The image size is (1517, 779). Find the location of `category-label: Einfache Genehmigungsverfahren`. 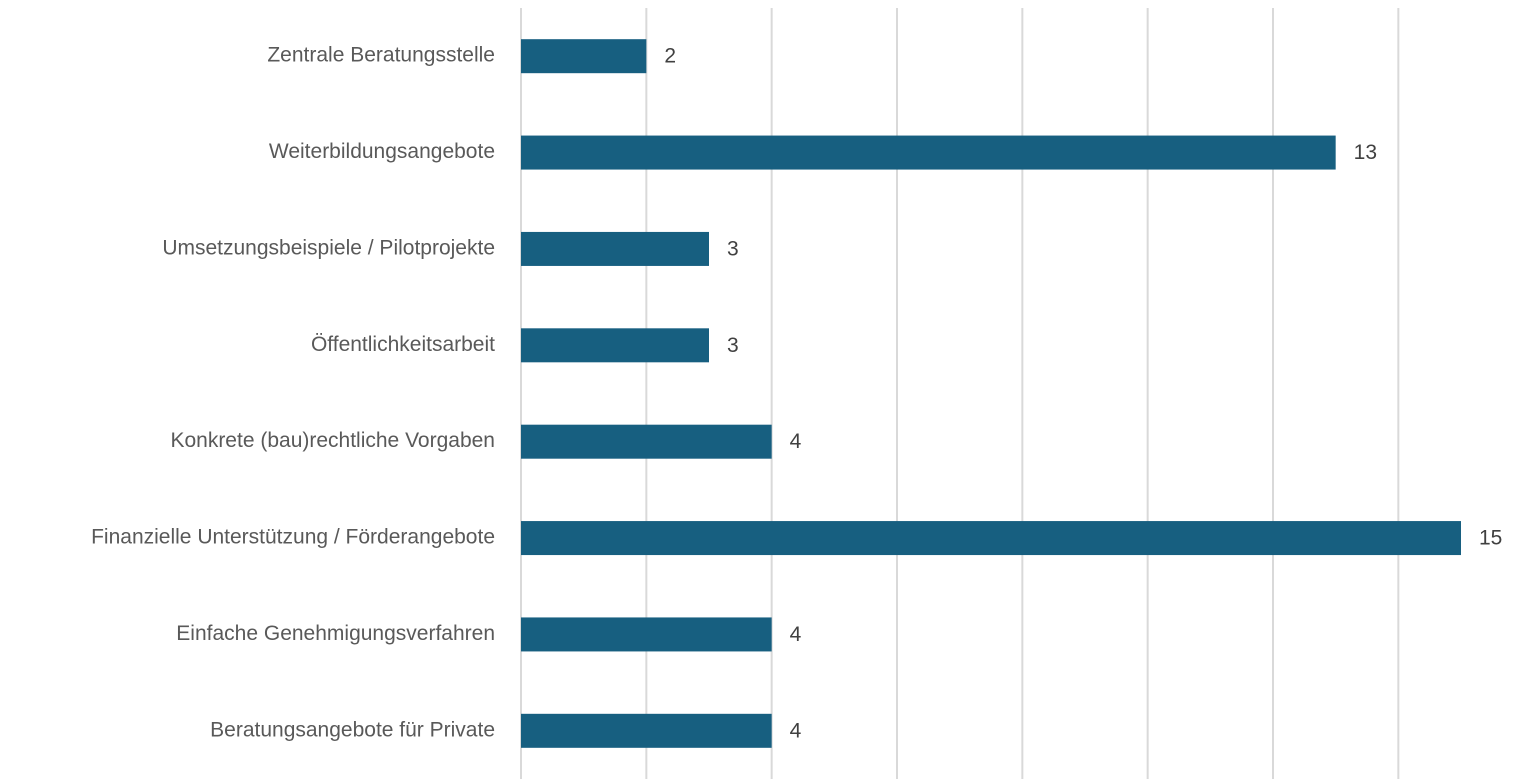

category-label: Einfache Genehmigungsverfahren is located at coordinates (335, 633).